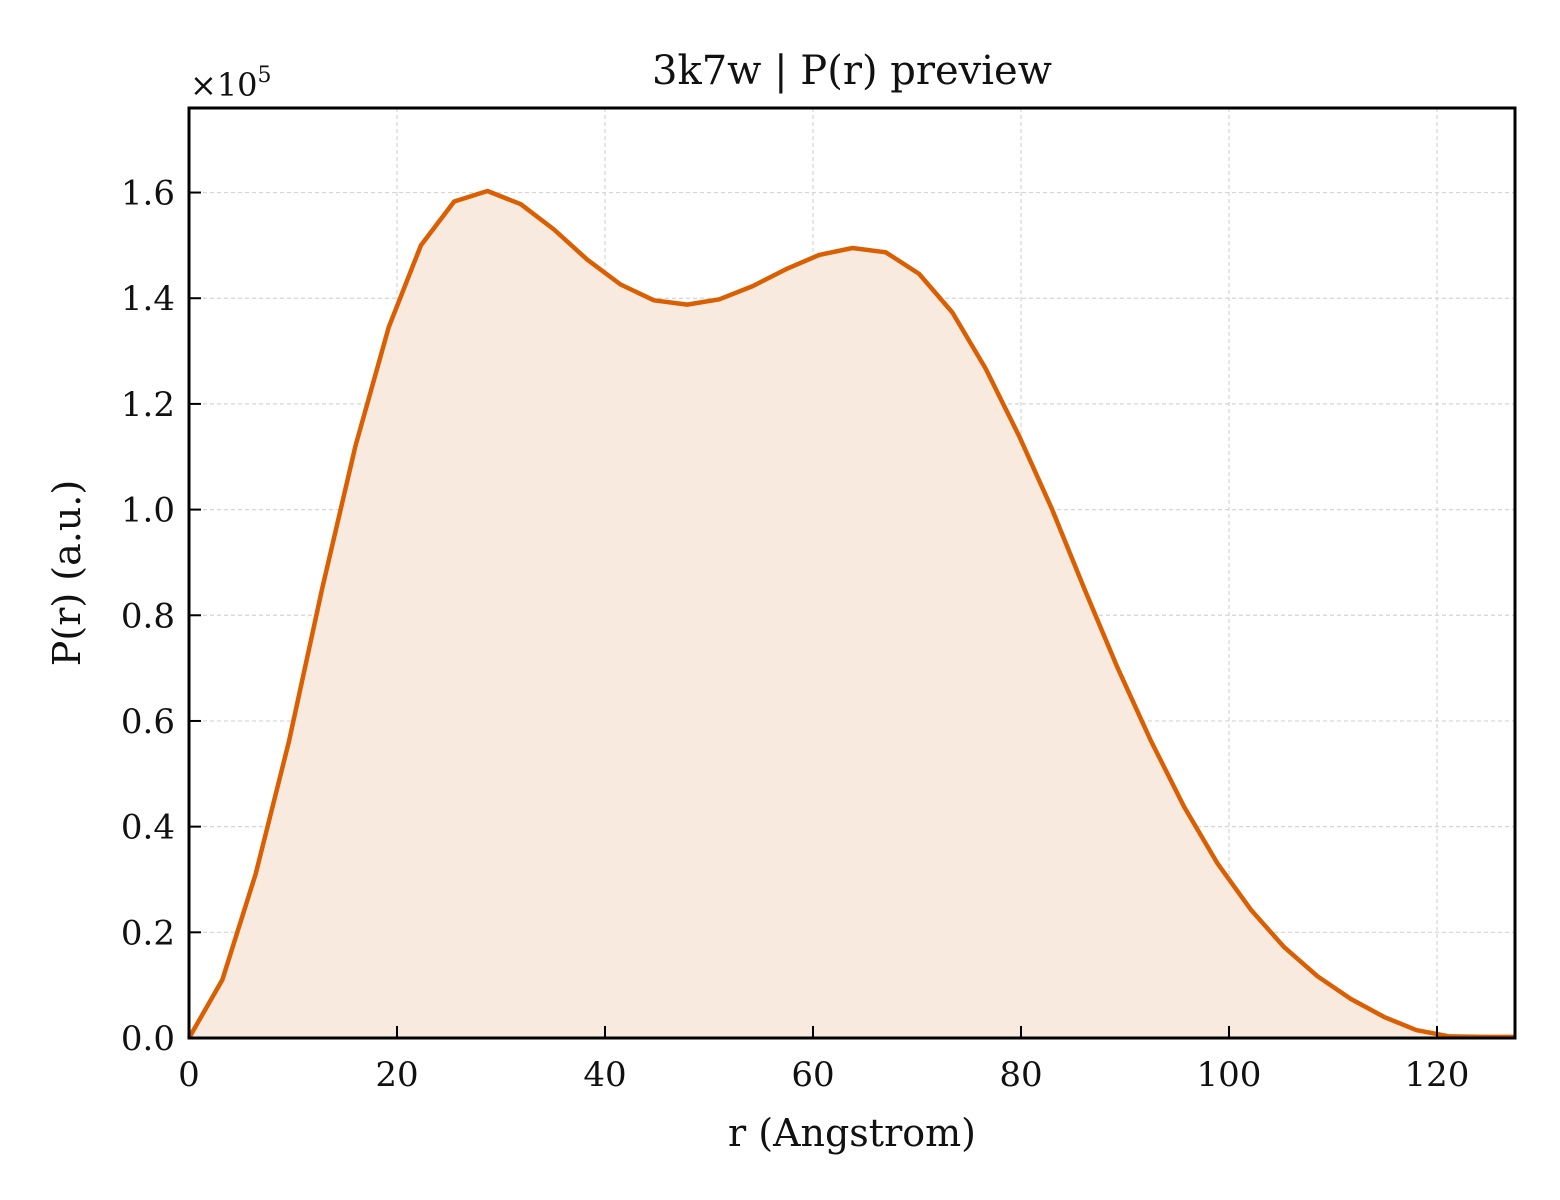  I want to click on y-tick-label: 1.4, so click(148, 299).